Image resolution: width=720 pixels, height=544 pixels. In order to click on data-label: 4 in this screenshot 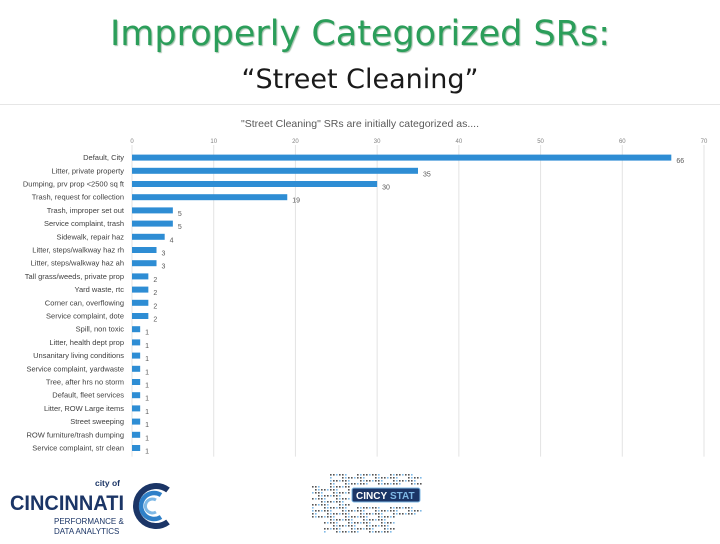, I will do `click(172, 240)`.